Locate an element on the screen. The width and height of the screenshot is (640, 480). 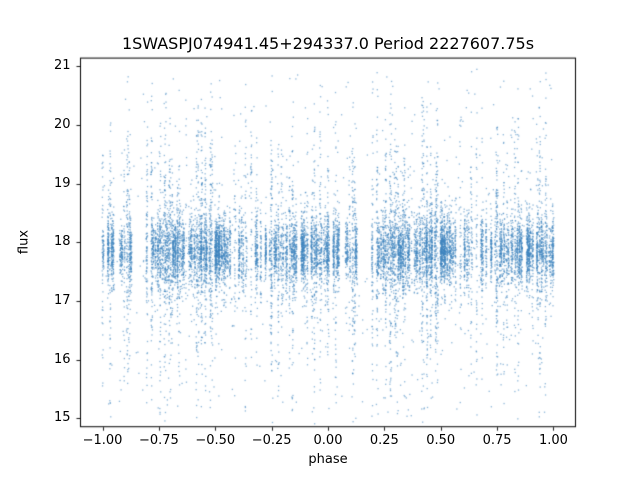
y-tick-label: 15 is located at coordinates (62, 418).